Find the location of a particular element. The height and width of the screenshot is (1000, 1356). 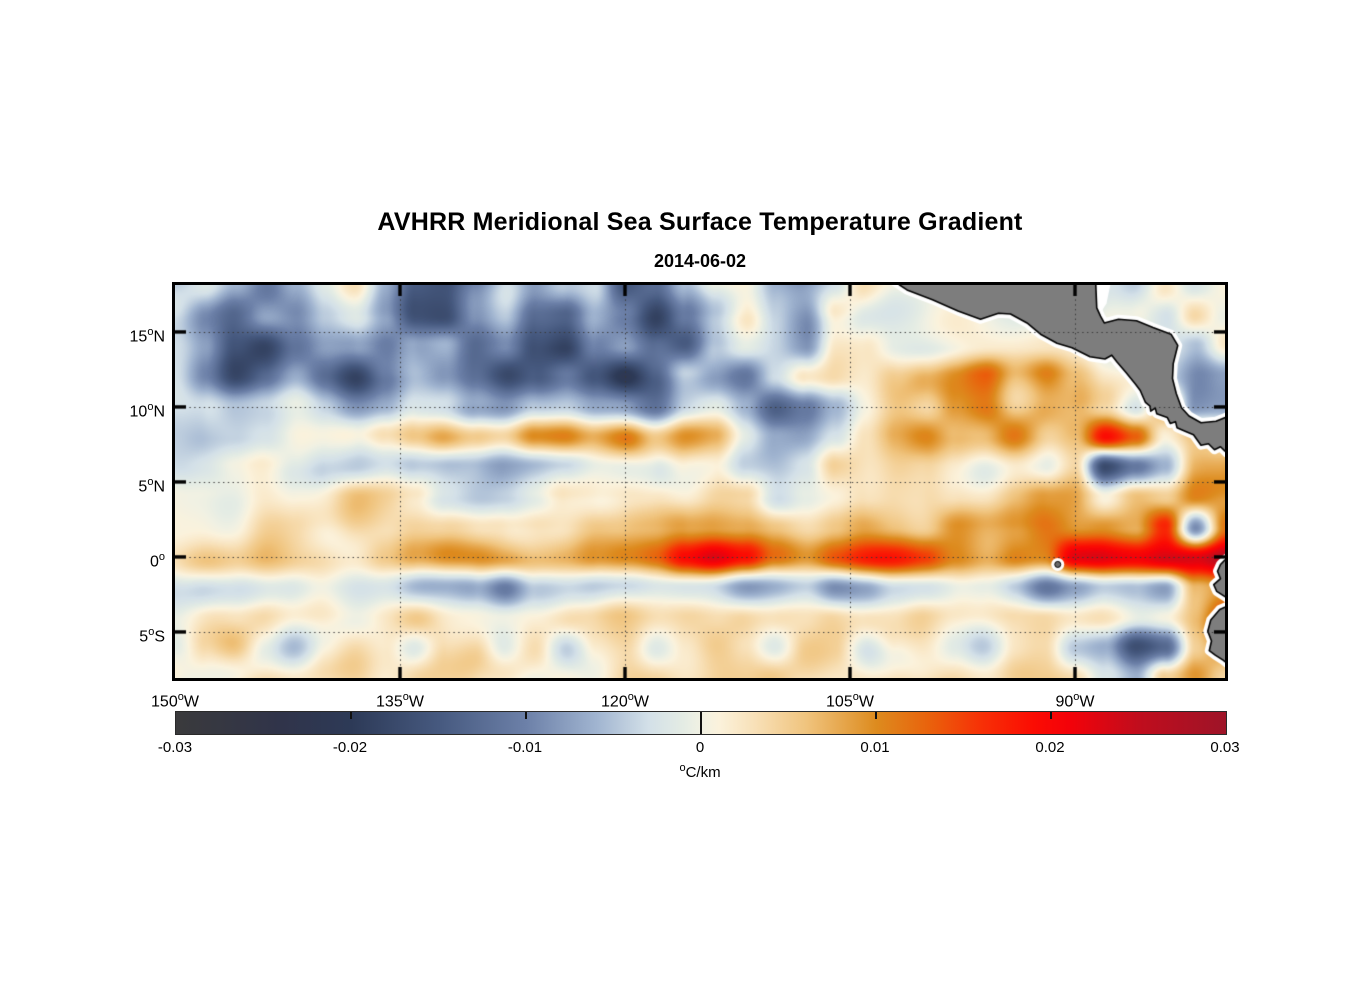

y-axis-tick-label: 5oS is located at coordinates (152, 635).